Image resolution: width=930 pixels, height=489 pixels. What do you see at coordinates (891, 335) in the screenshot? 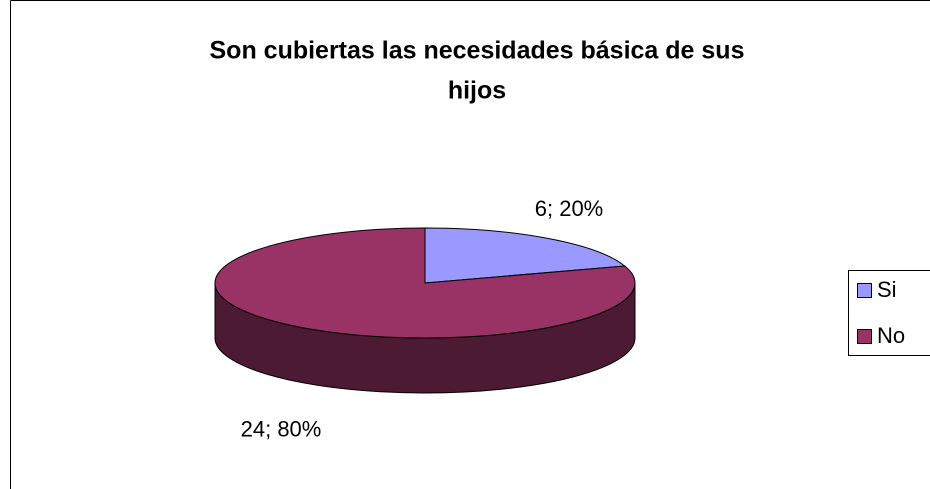
I see `legend-label: No` at bounding box center [891, 335].